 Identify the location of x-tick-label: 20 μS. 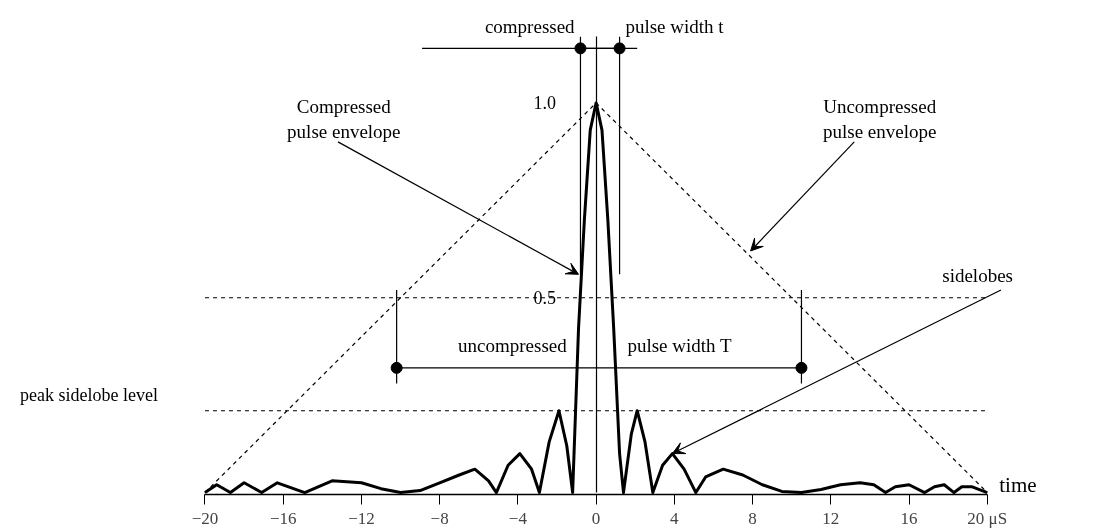
(987, 518).